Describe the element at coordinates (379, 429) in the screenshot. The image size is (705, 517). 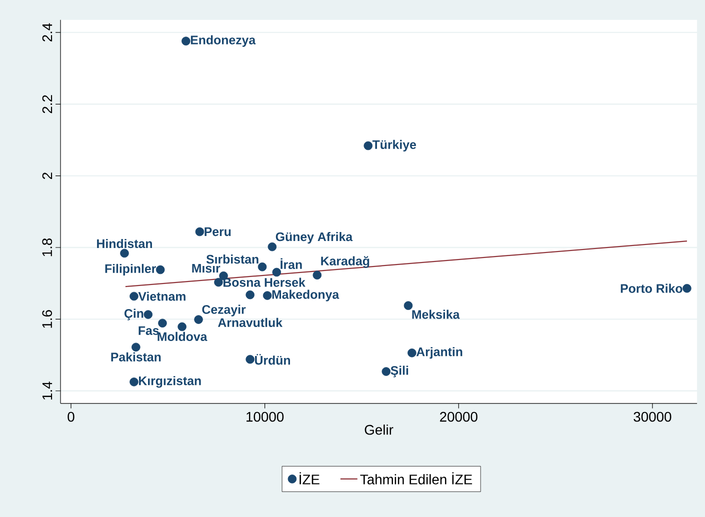
I see `x-axis-title: Gelir` at that location.